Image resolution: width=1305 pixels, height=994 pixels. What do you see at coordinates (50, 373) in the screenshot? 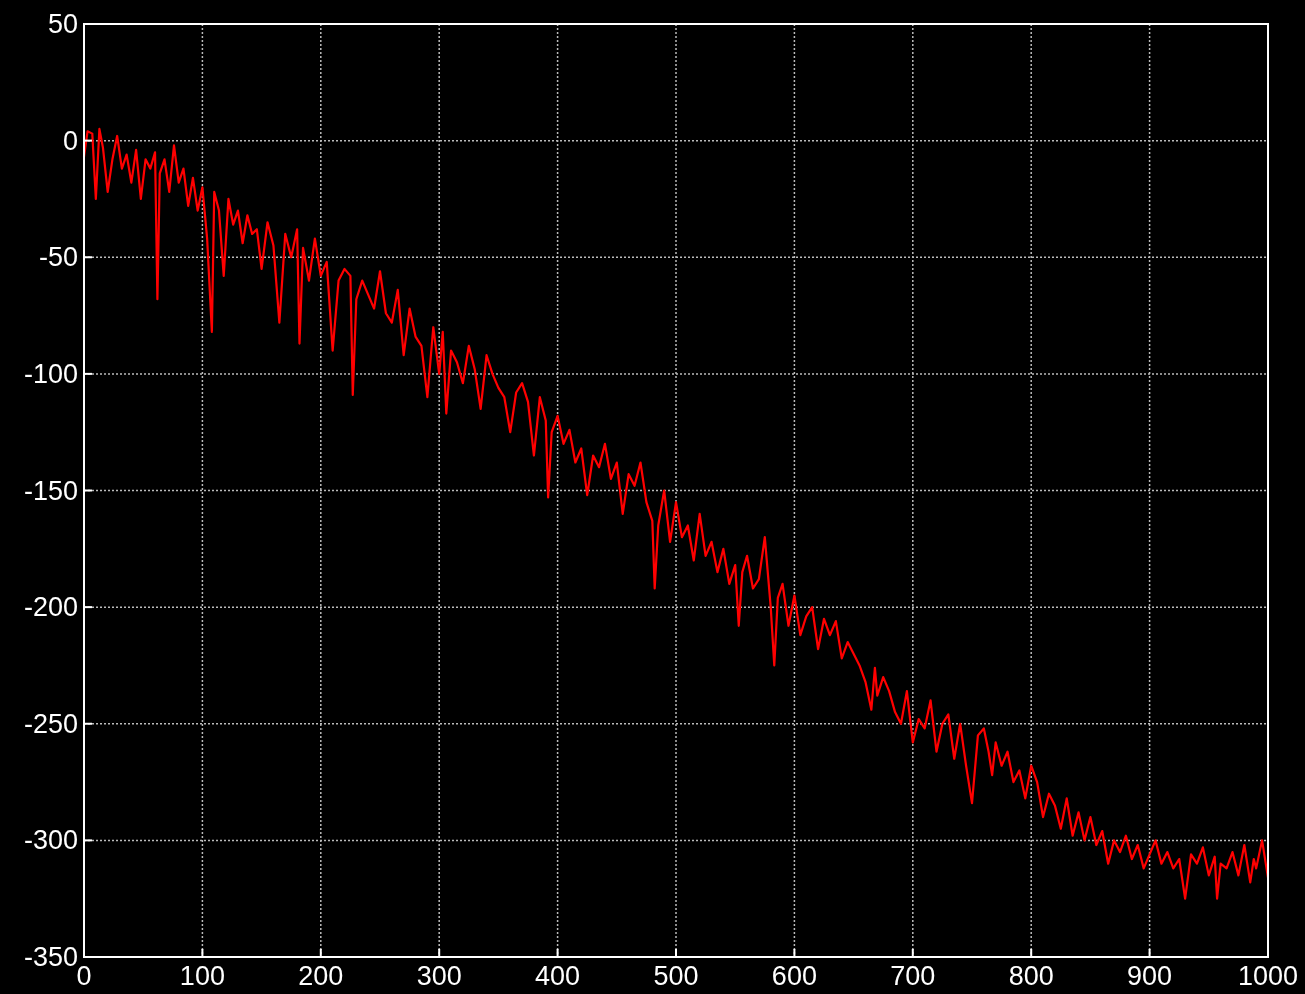
I see `y-tick-label: -100` at bounding box center [50, 373].